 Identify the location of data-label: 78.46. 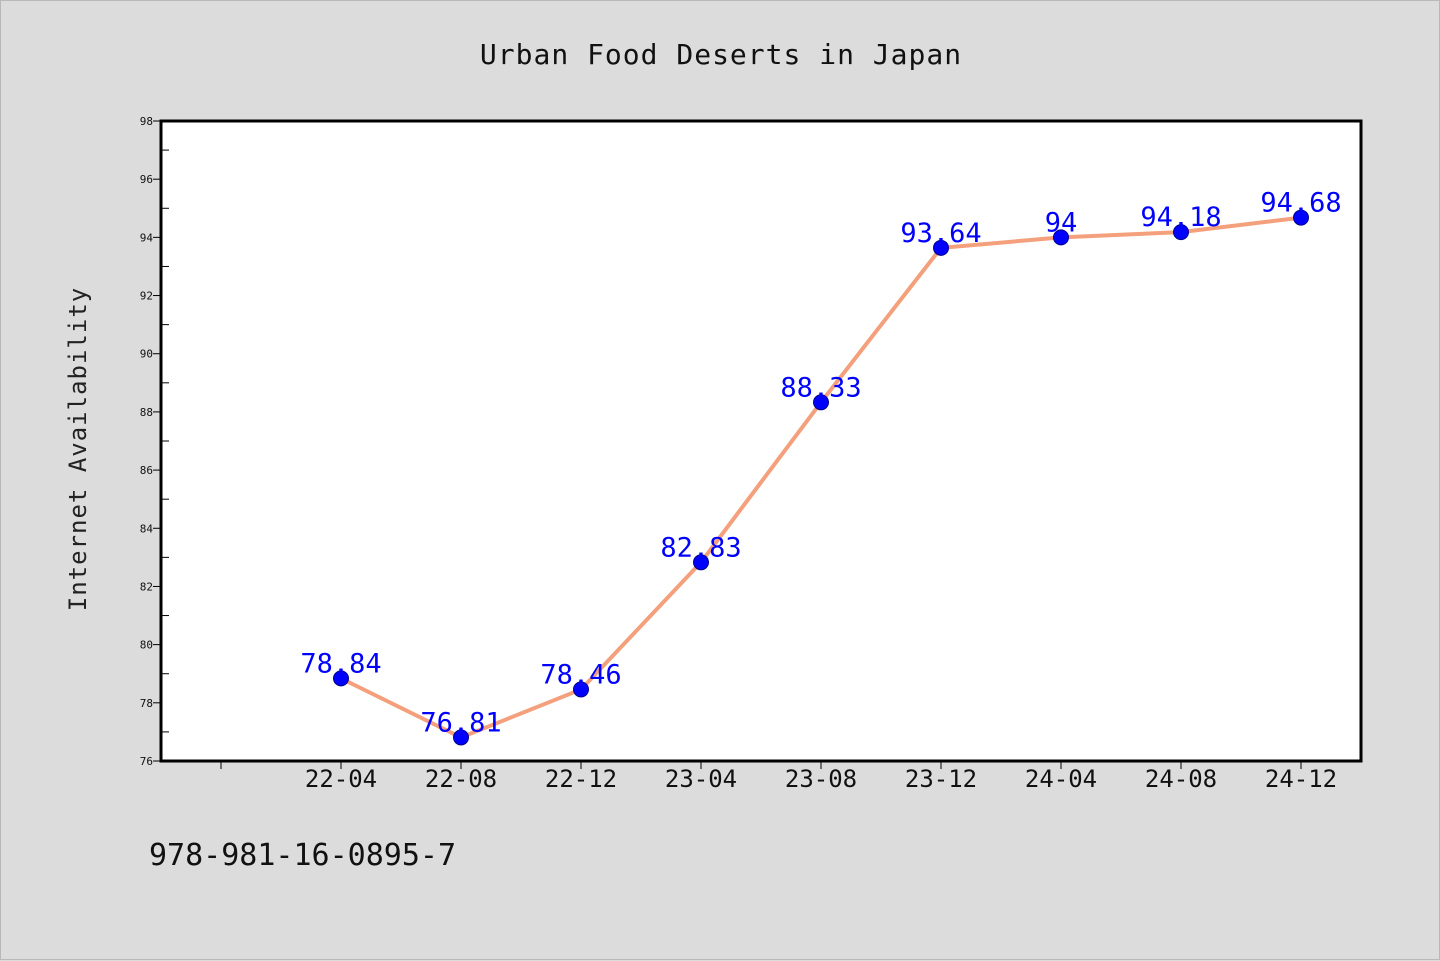
(580, 674).